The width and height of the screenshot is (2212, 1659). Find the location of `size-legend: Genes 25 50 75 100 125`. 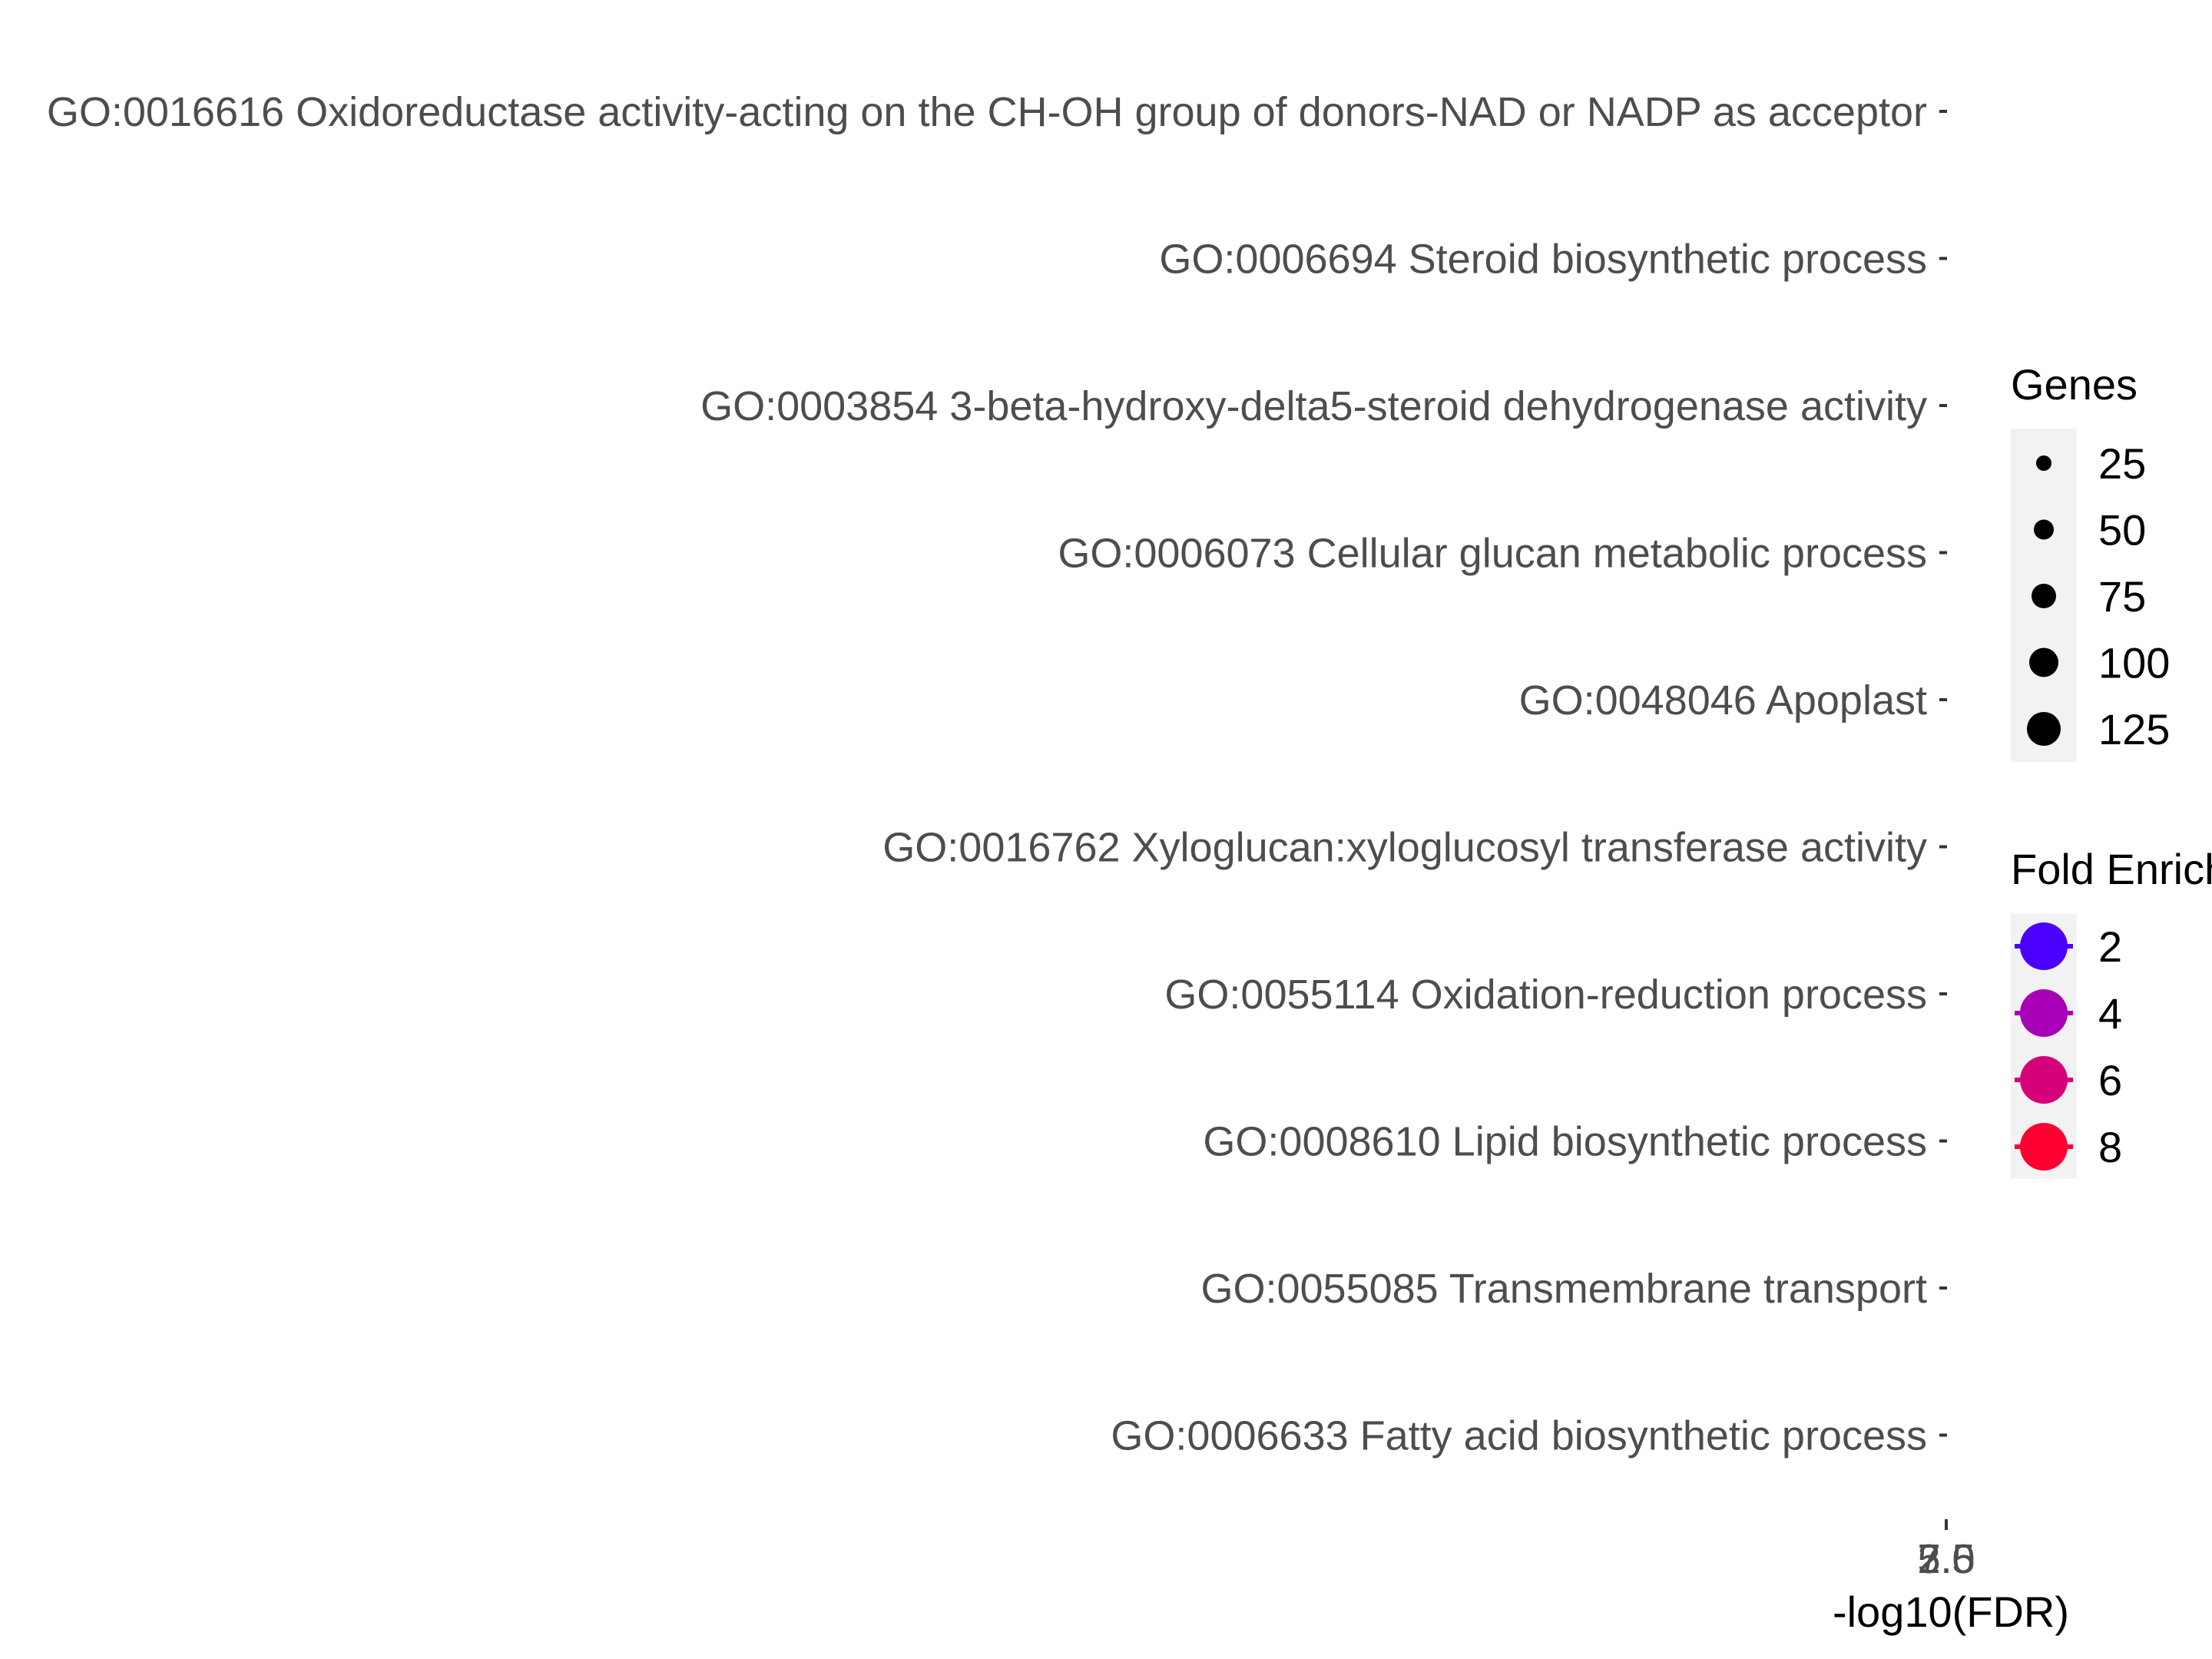

size-legend: Genes 25 50 75 100 125 is located at coordinates (2090, 561).